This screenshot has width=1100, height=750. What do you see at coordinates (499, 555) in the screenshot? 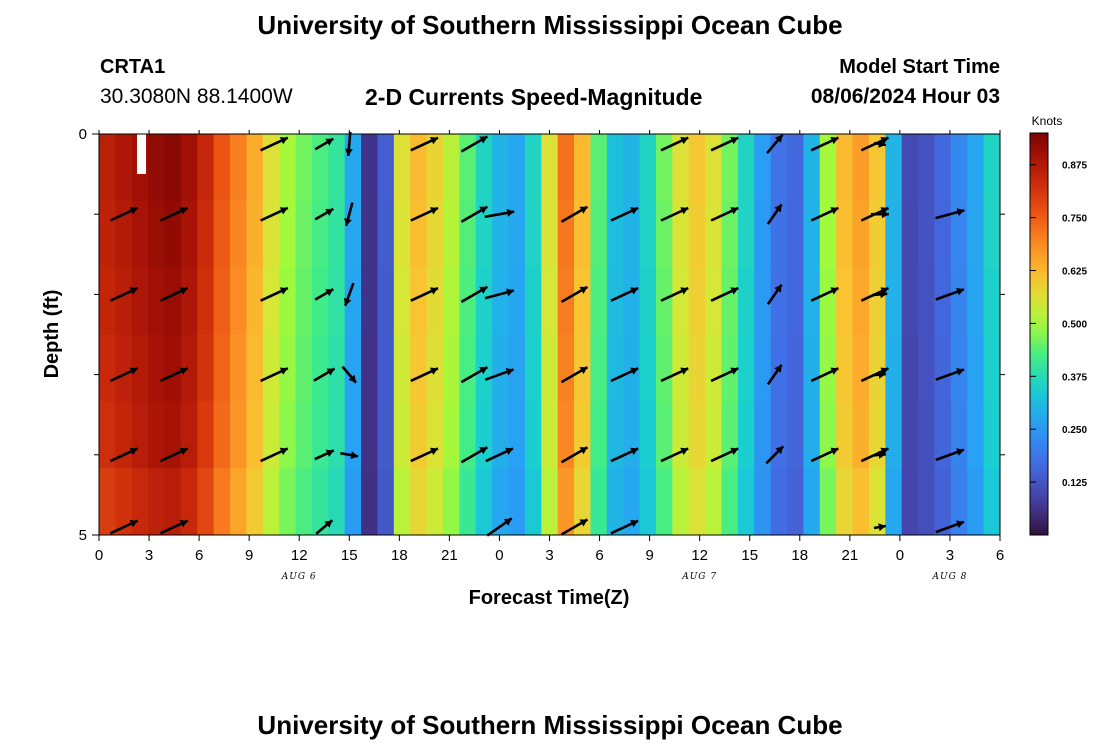
I see `x-tick-label: 0` at bounding box center [499, 555].